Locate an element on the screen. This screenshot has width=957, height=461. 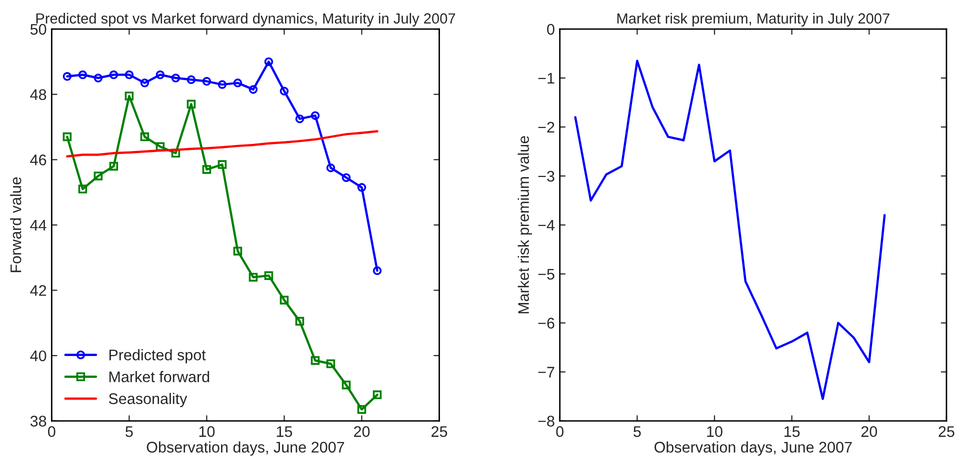
y-tick-label: −3 is located at coordinates (546, 176).